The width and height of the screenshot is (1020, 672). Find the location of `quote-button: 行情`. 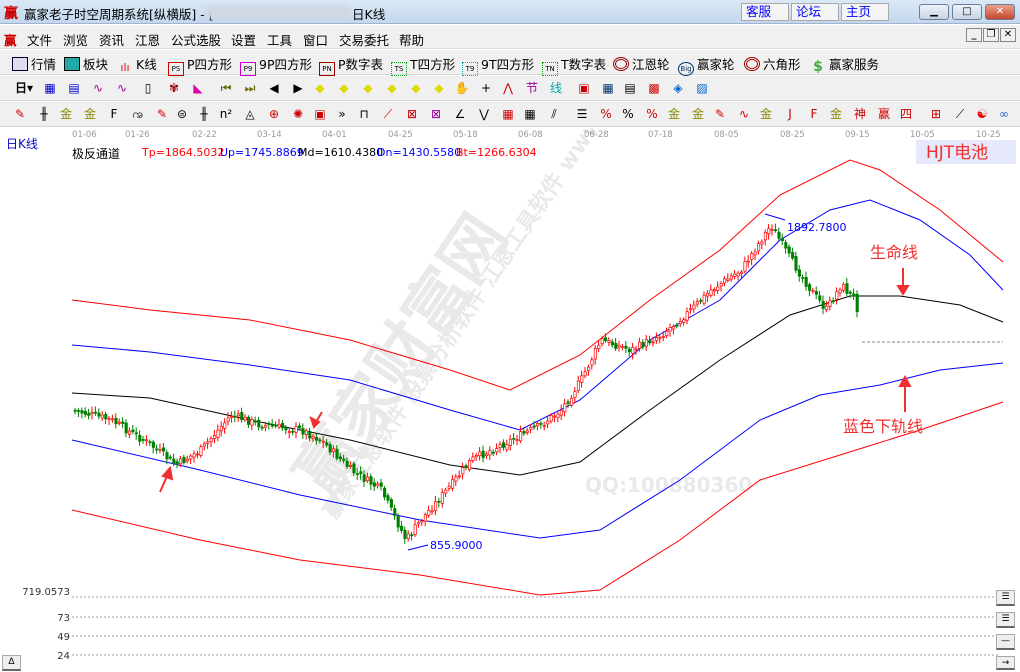

quote-button: 行情 is located at coordinates (34, 63).